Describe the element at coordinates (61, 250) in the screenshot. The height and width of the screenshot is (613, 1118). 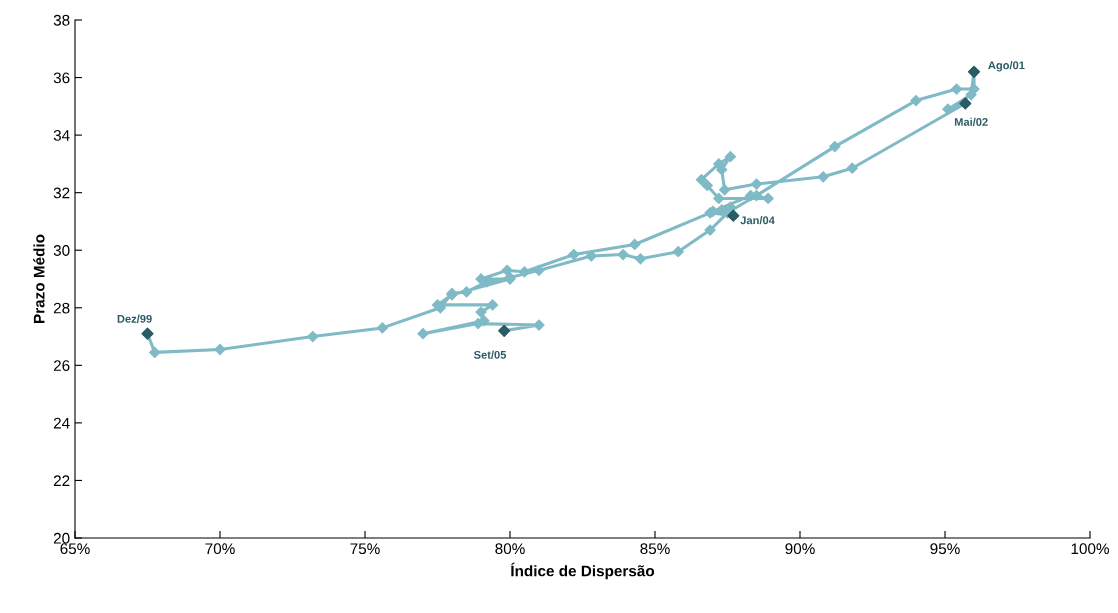
I see `y-tick-label: 30` at that location.